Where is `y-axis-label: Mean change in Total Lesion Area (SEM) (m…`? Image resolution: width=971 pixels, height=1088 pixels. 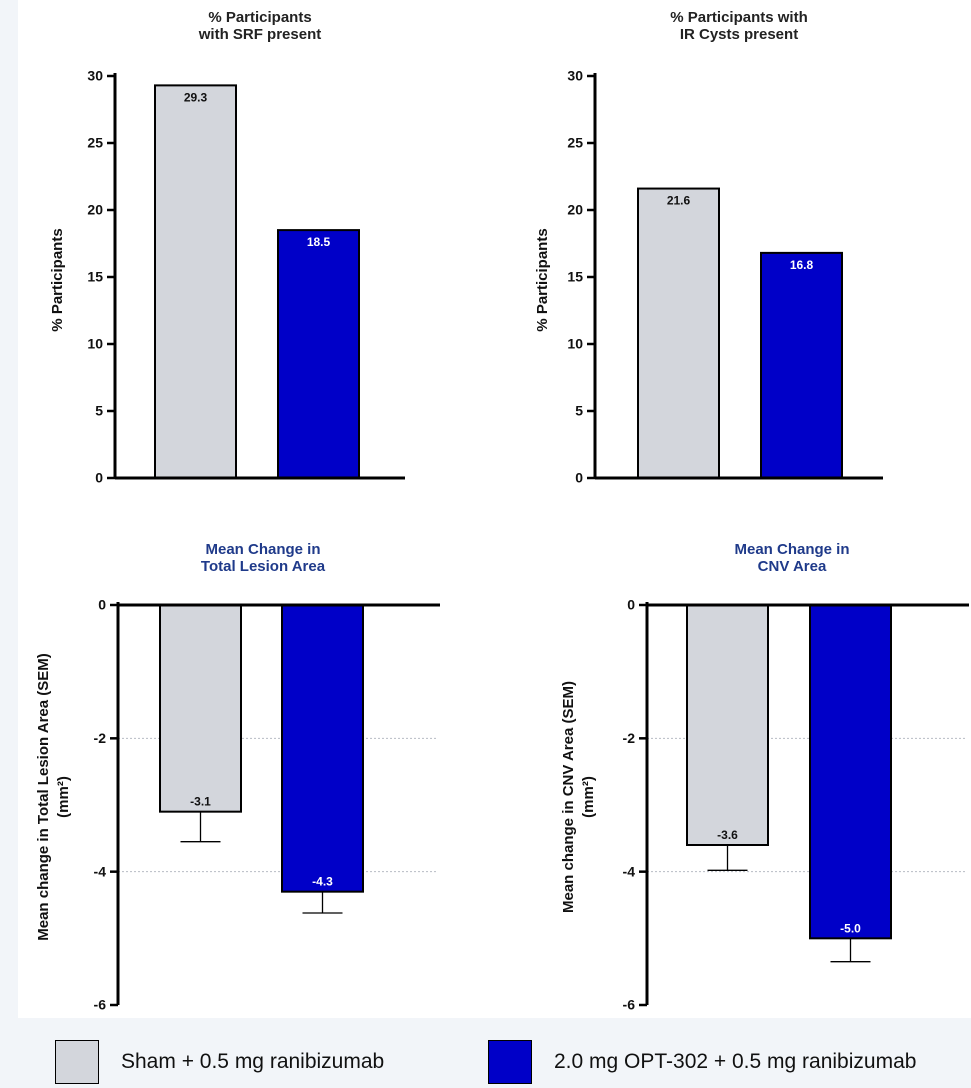
y-axis-label: Mean change in Total Lesion Area (SEM) (m… is located at coordinates (53, 797).